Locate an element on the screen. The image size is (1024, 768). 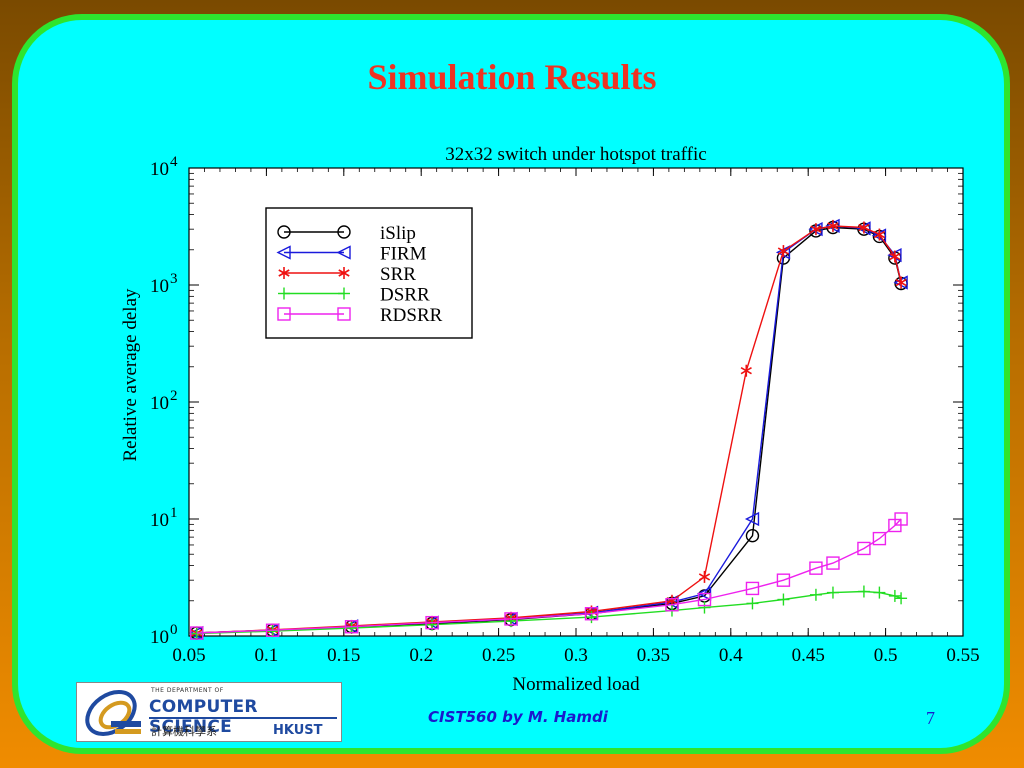
logo-school: HKUST is located at coordinates (298, 730).